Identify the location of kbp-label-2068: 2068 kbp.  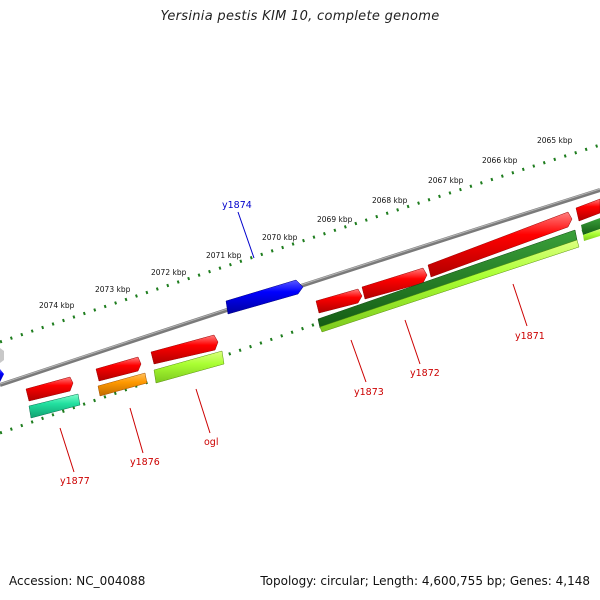
(390, 200).